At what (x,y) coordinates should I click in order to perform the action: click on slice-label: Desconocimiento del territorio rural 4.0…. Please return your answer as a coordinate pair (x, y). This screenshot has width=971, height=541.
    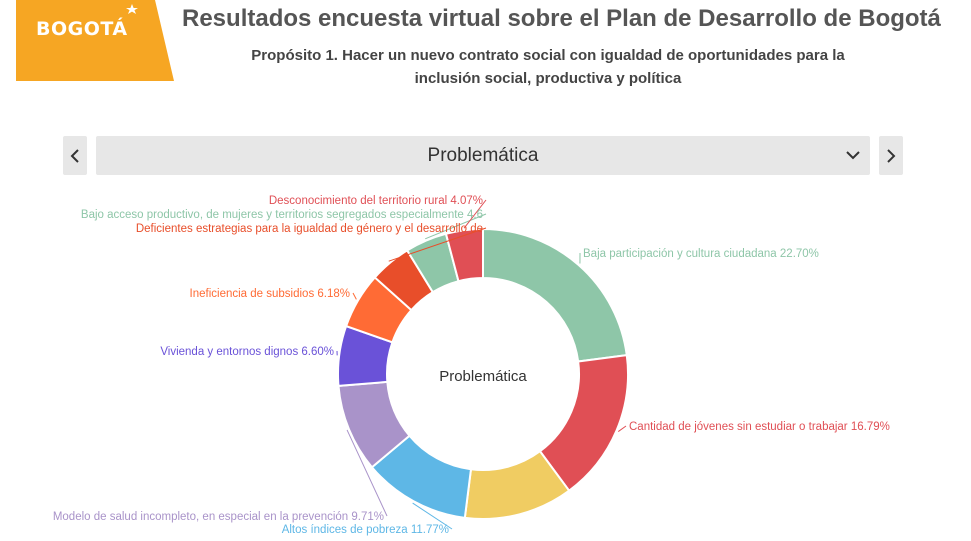
    Looking at the image, I should click on (376, 201).